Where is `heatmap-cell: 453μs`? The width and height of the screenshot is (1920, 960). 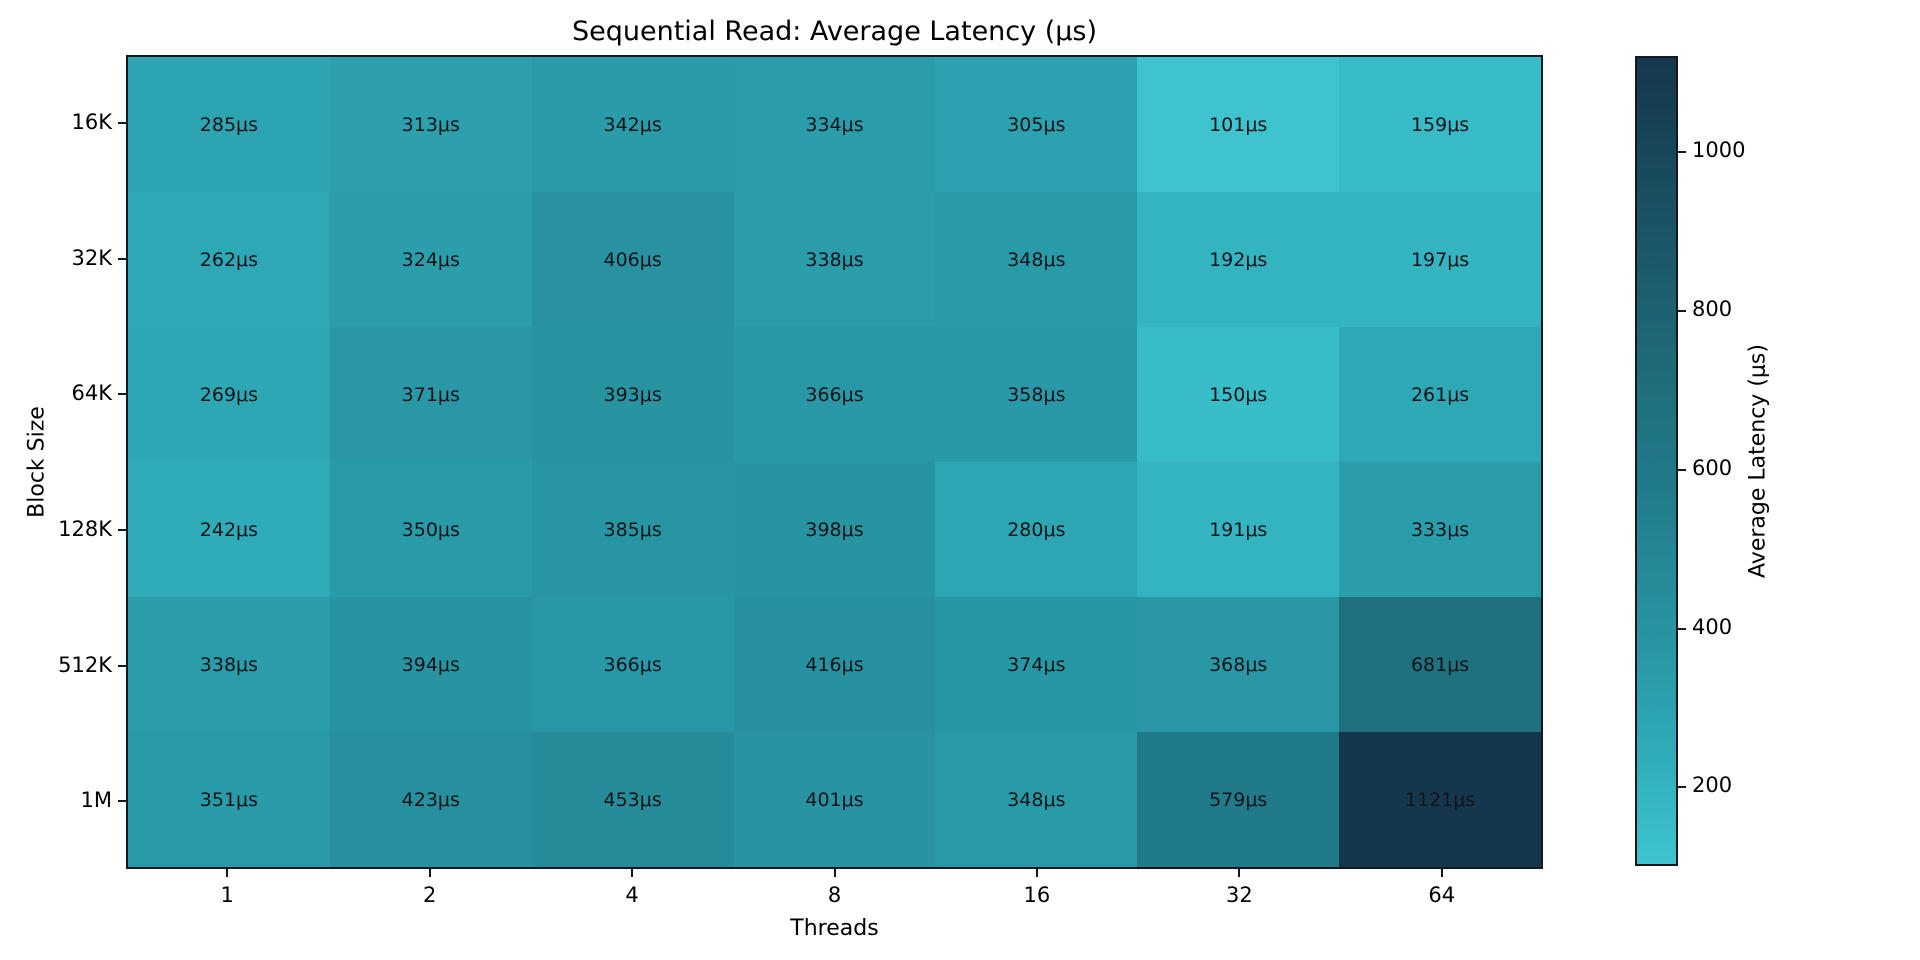 heatmap-cell: 453μs is located at coordinates (632, 799).